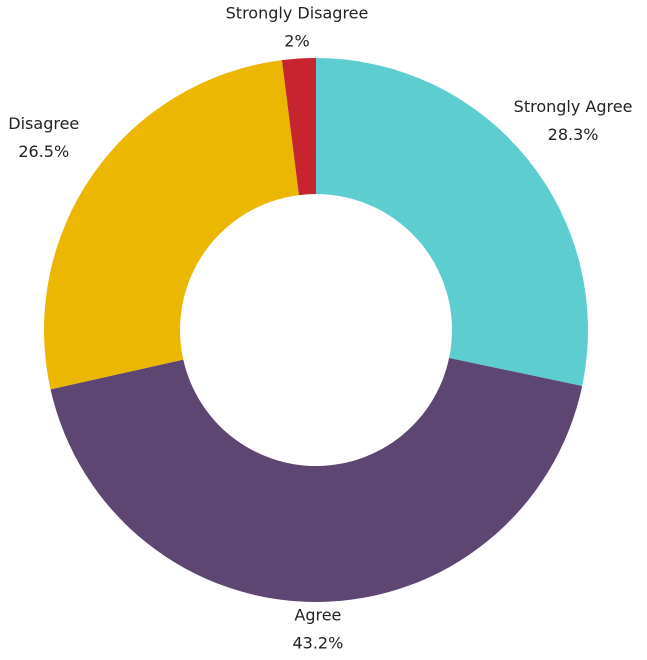 The height and width of the screenshot is (660, 647). I want to click on slice-label: Disagree, so click(43, 123).